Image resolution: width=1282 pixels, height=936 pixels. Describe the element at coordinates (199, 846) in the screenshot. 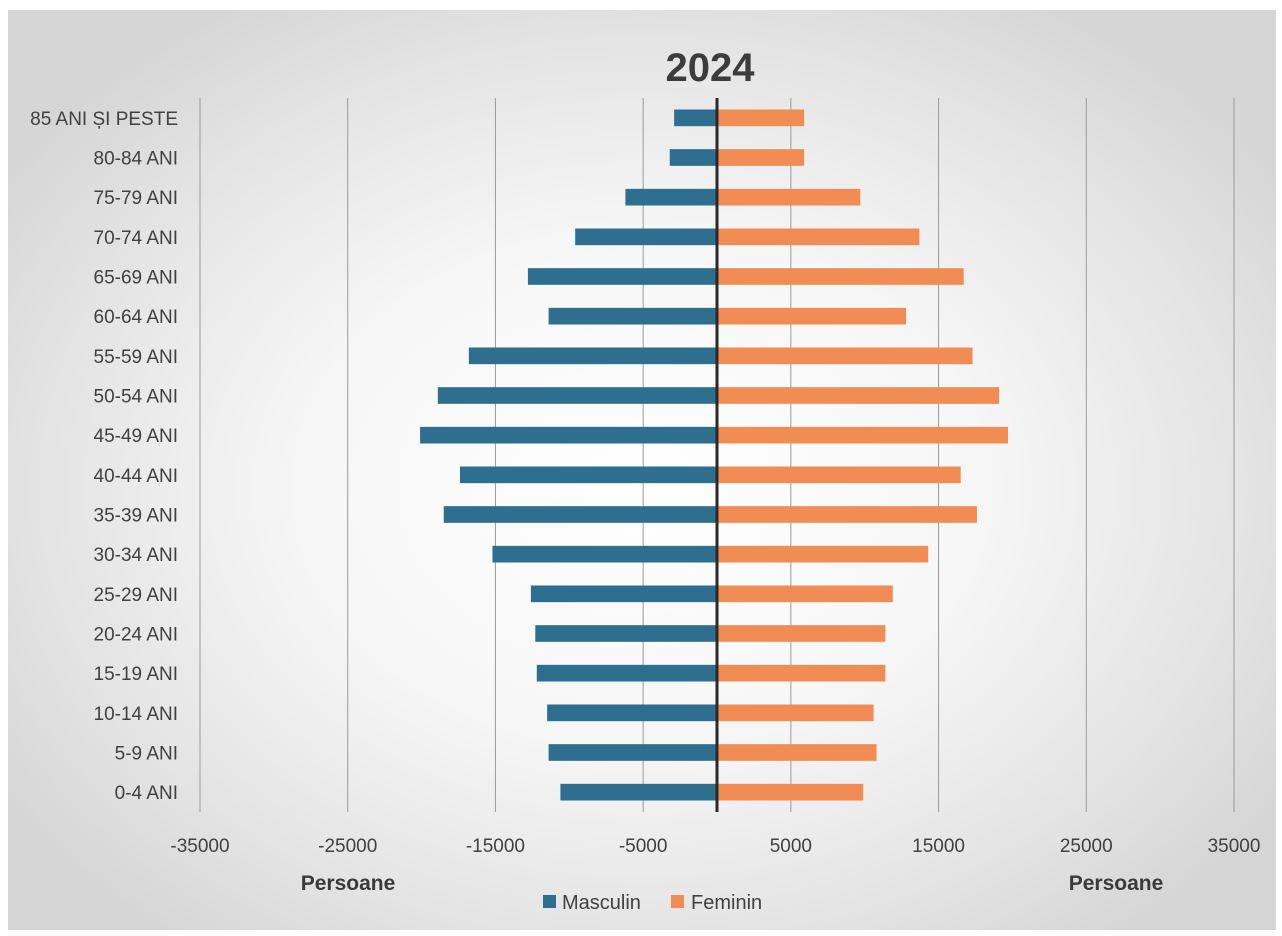

I see `x-tick-label: -35000` at that location.